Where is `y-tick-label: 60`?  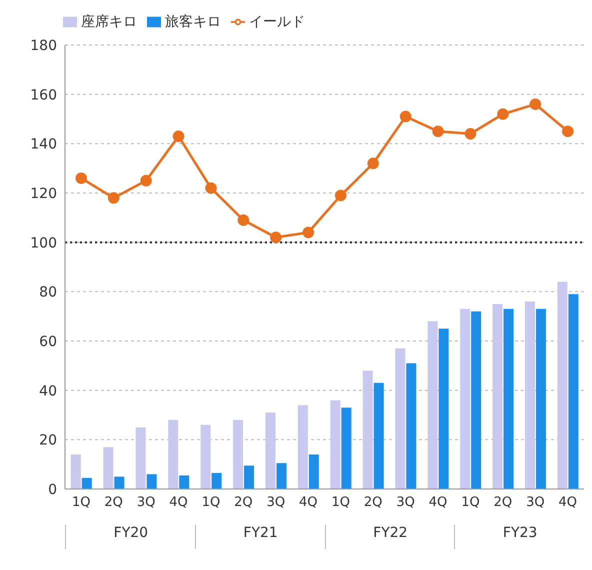
y-tick-label: 60 is located at coordinates (48, 342).